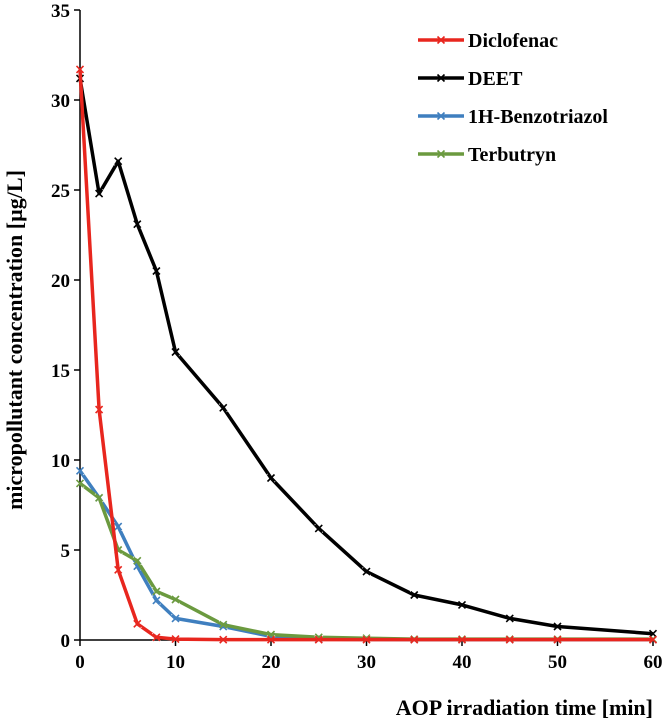  What do you see at coordinates (538, 117) in the screenshot?
I see `legend-label: 1H-Benzotriazol` at bounding box center [538, 117].